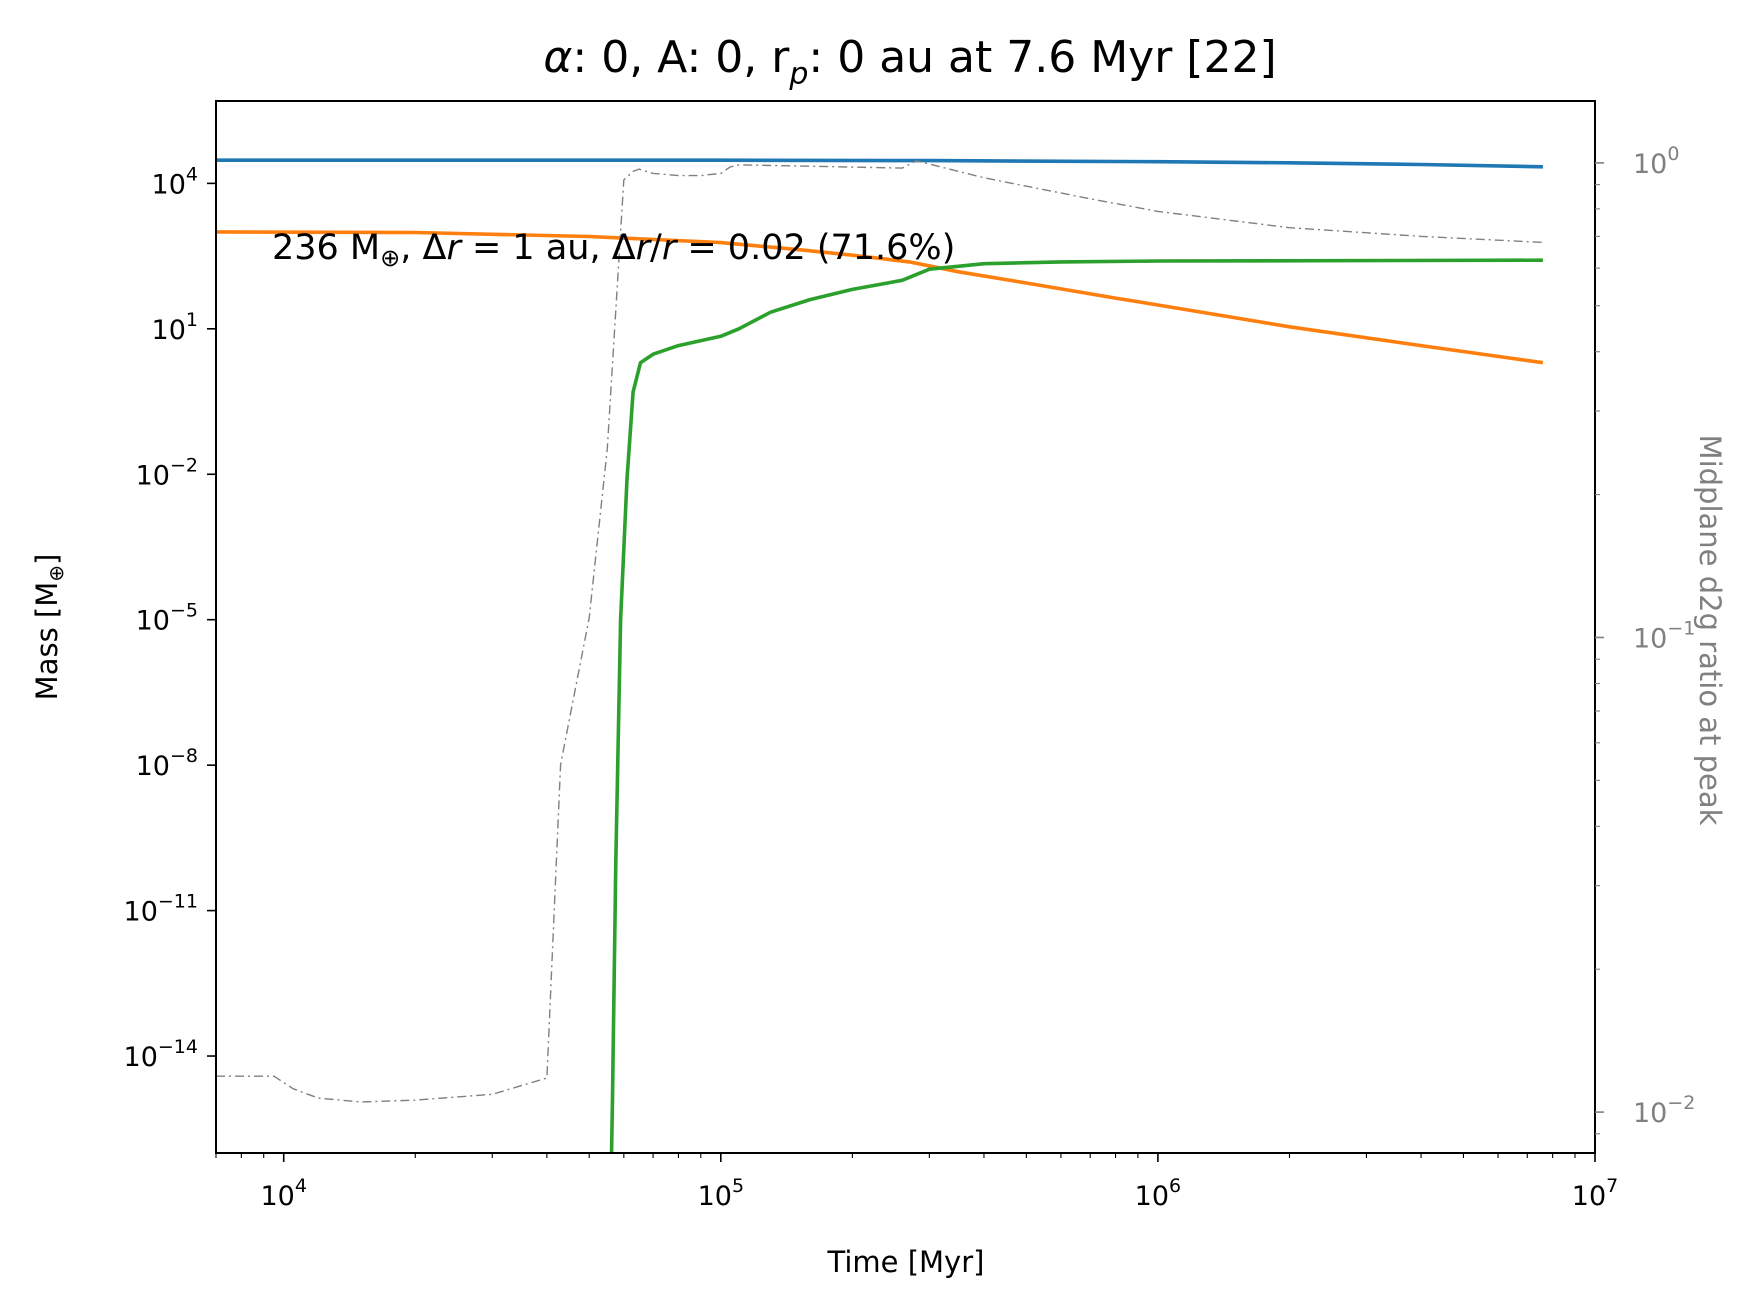  What do you see at coordinates (880, 297) in the screenshot?
I see `series-orange-line` at bounding box center [880, 297].